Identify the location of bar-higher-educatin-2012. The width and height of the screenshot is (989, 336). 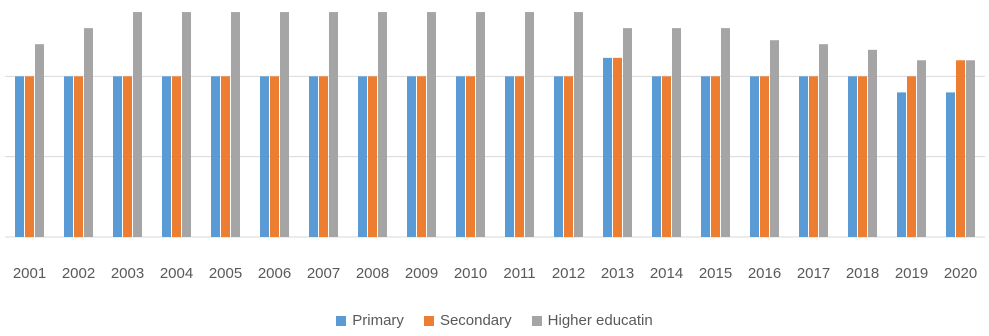
(578, 125).